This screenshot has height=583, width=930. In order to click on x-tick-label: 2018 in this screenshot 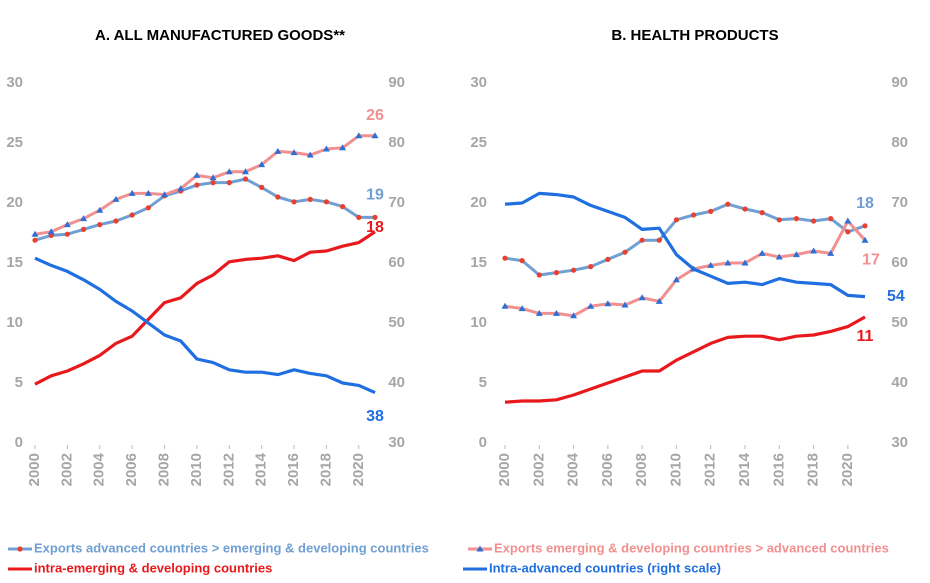, I will do `click(325, 469)`.